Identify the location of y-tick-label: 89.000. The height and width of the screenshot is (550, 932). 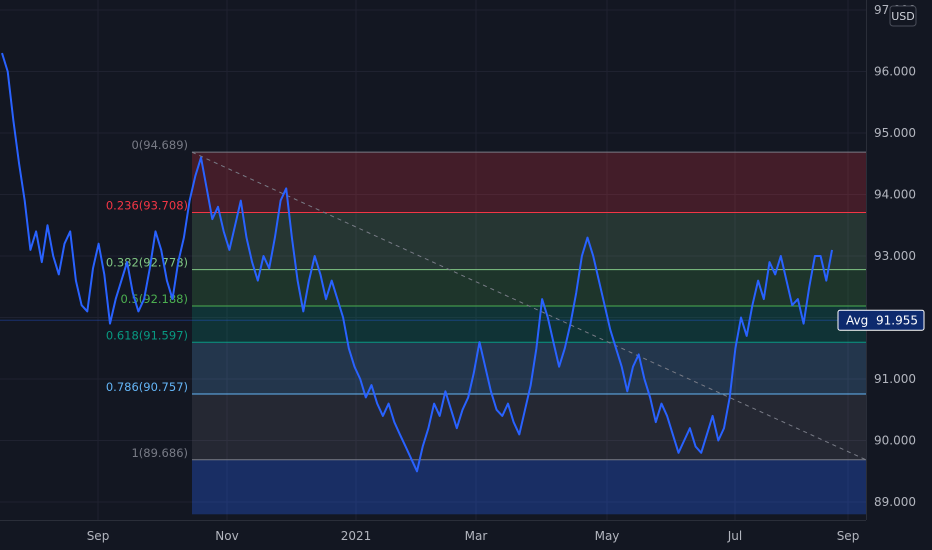
(895, 502).